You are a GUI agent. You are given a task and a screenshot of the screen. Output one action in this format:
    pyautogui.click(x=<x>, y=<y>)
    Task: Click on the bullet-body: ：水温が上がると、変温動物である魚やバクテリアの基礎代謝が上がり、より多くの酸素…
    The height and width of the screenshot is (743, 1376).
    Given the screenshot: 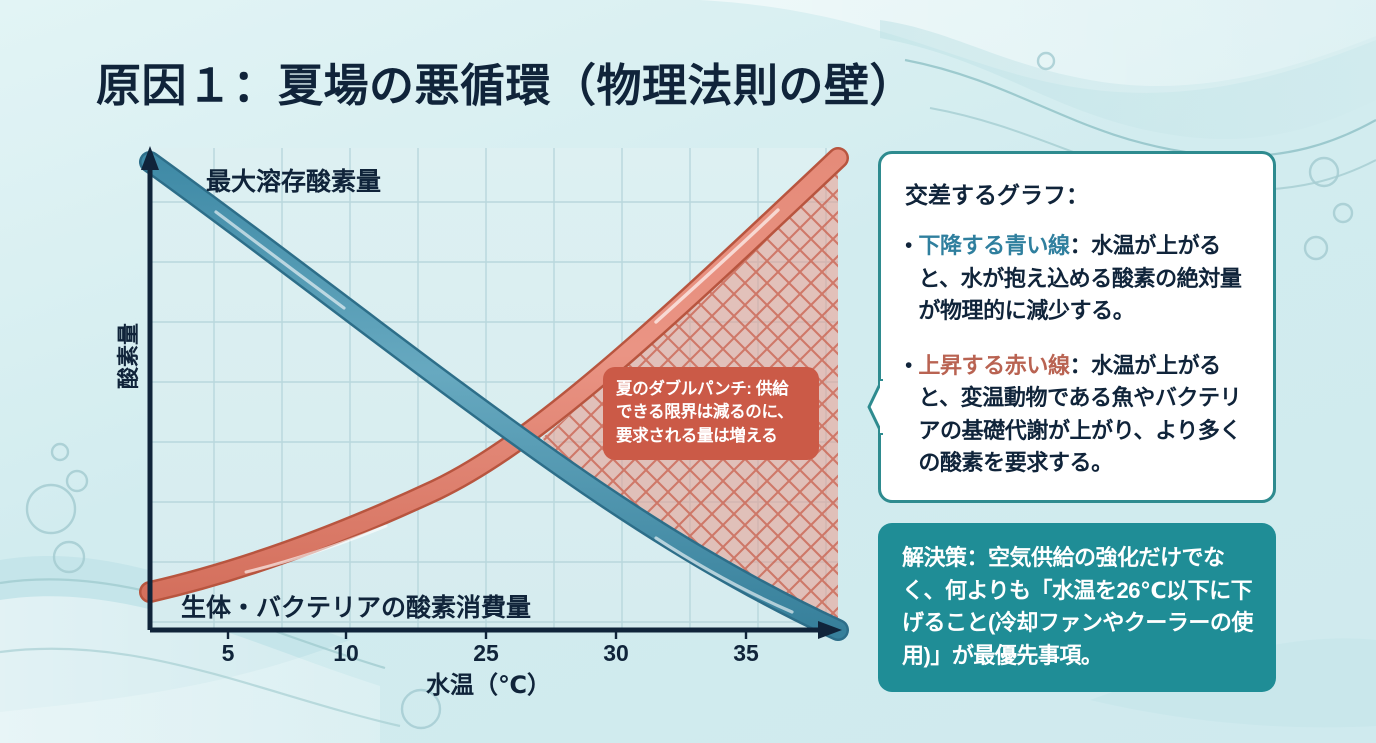 What is the action you would take?
    pyautogui.click(x=1080, y=414)
    